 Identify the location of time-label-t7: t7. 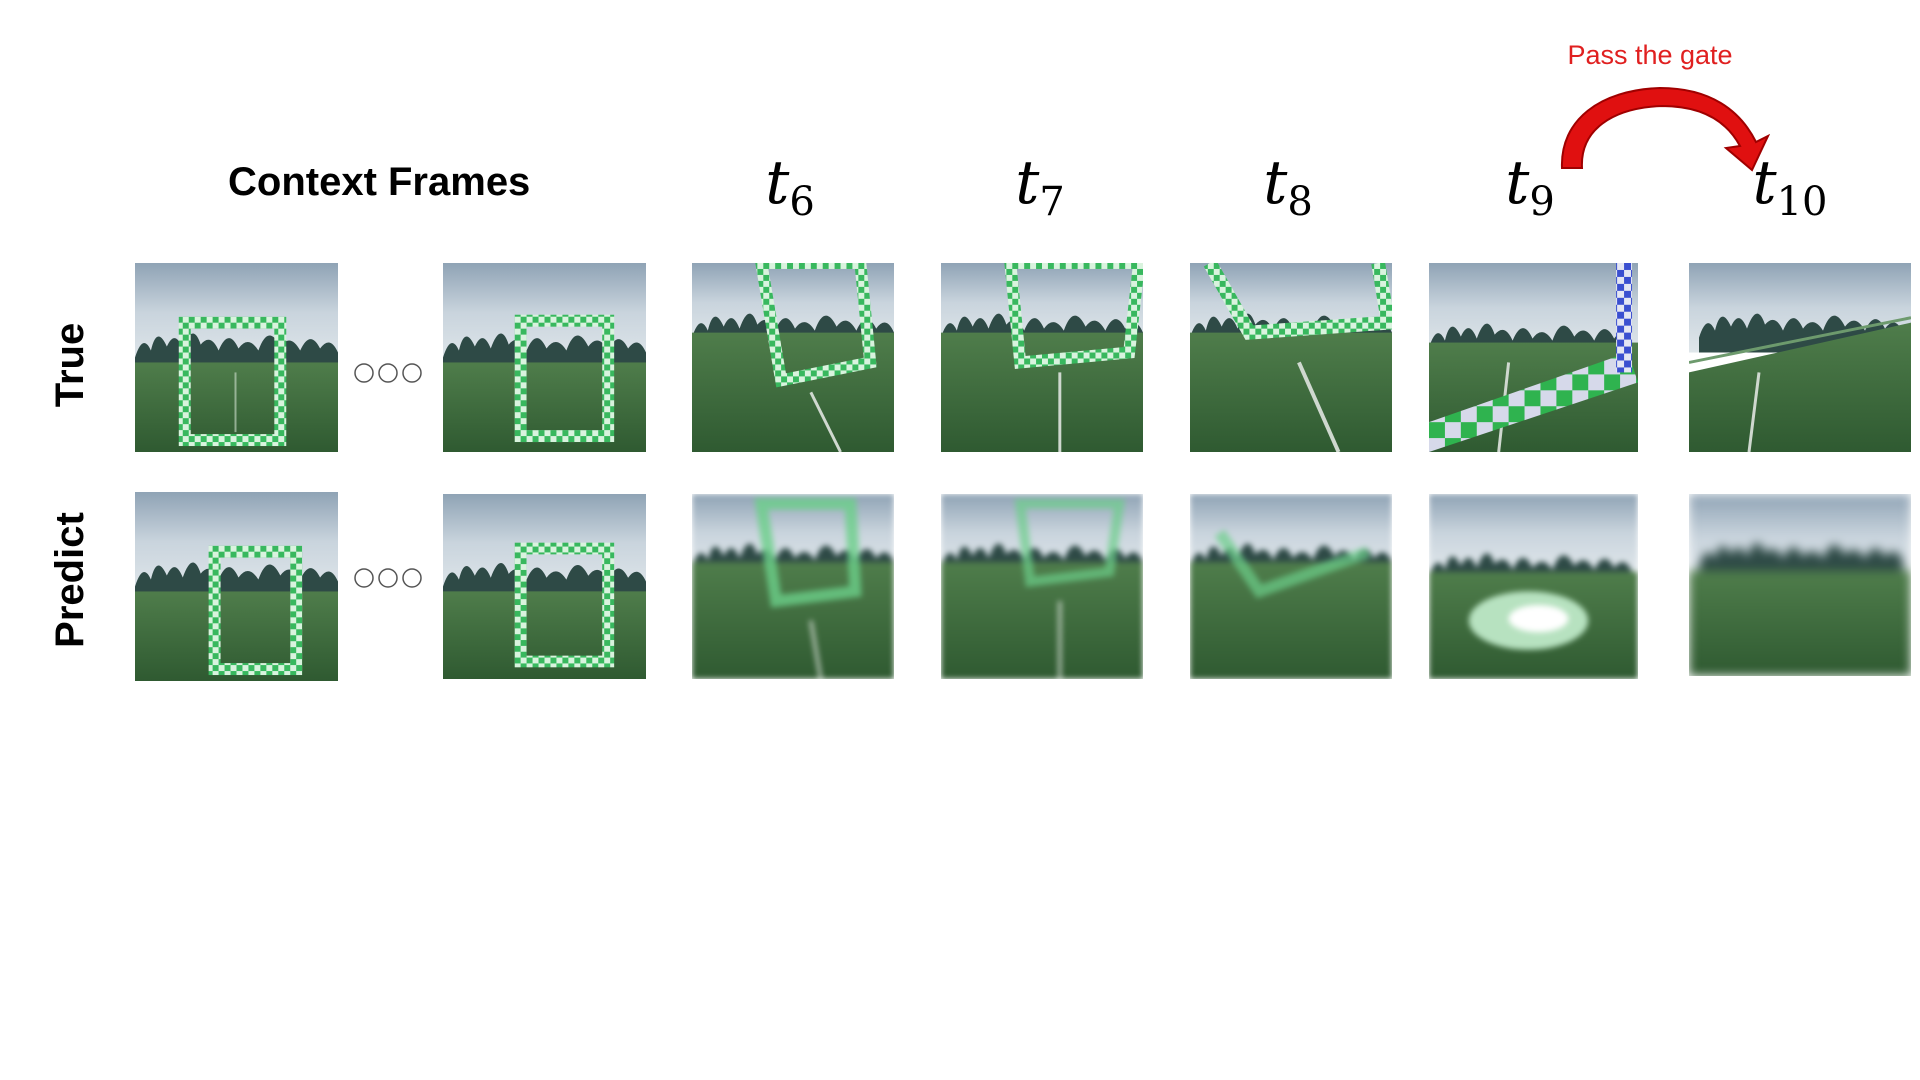
(1040, 186).